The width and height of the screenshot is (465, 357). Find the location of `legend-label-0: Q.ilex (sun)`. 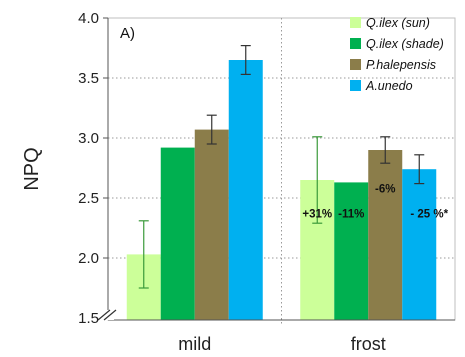

legend-label-0: Q.ilex (sun) is located at coordinates (398, 23).